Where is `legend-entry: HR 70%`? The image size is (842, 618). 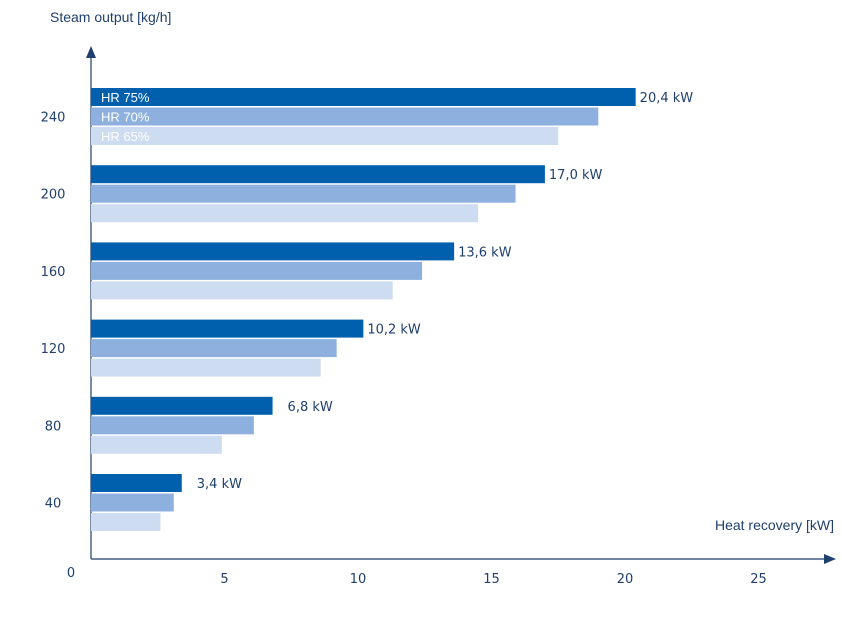 legend-entry: HR 70% is located at coordinates (125, 117).